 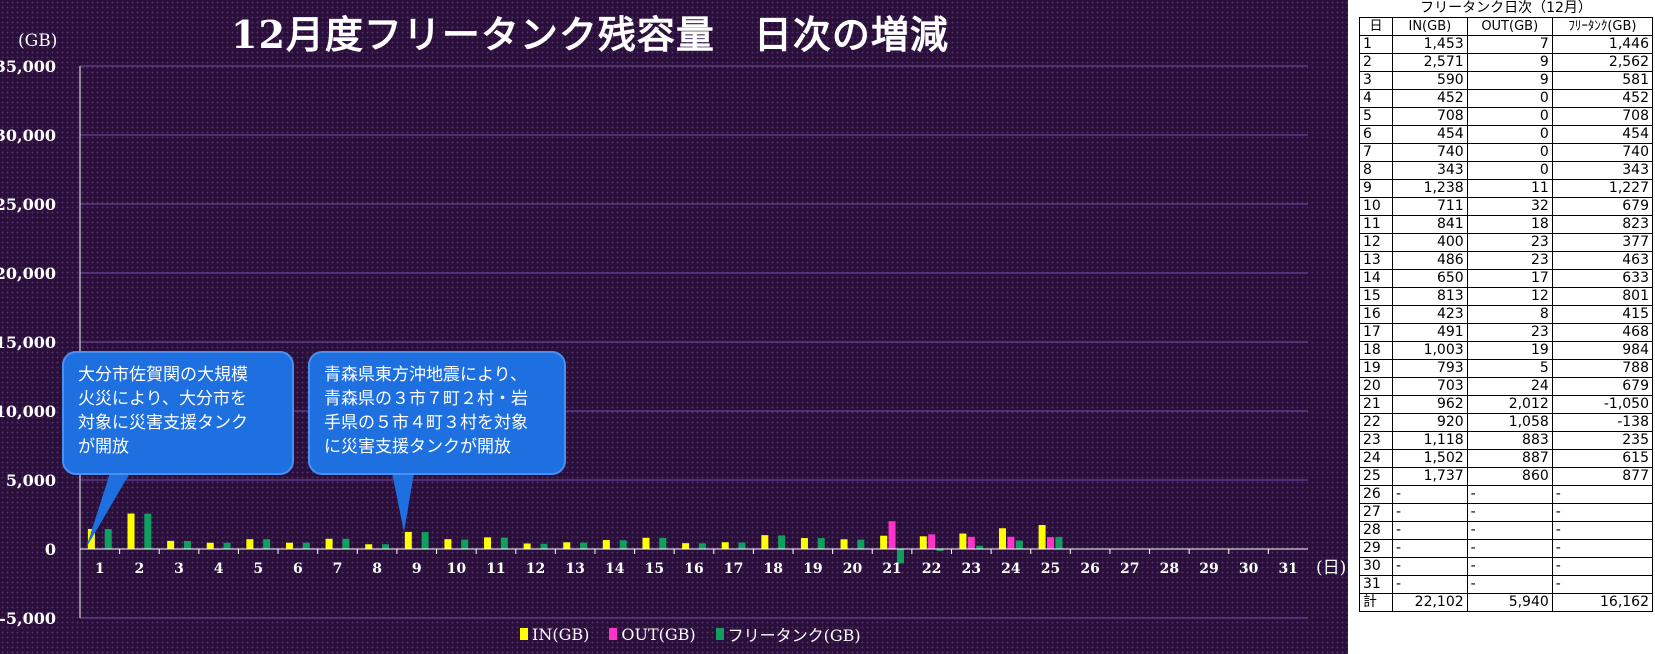 What do you see at coordinates (1506, 26) in the screenshot?
I see `table-header-row: 日 IN(GB) OUT(GB) ﾌﾘｰﾀﾝｸ(GB)` at bounding box center [1506, 26].